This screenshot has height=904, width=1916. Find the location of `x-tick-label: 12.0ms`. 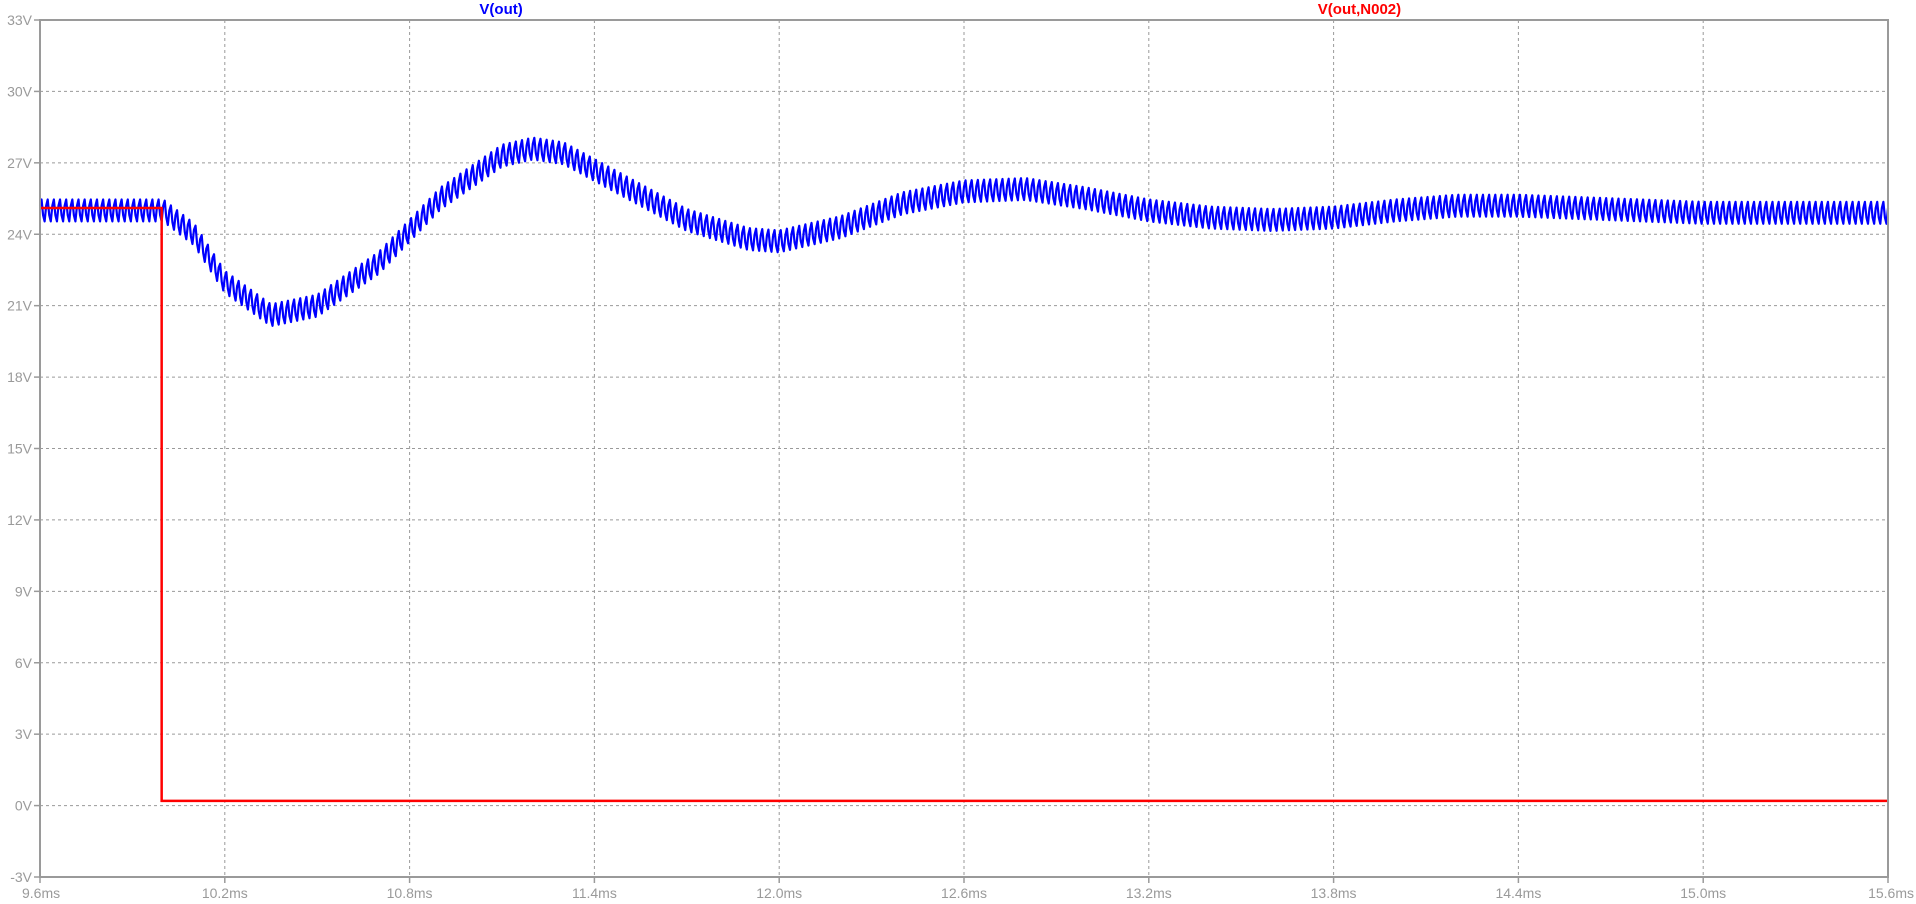

x-tick-label: 12.0ms is located at coordinates (779, 893).